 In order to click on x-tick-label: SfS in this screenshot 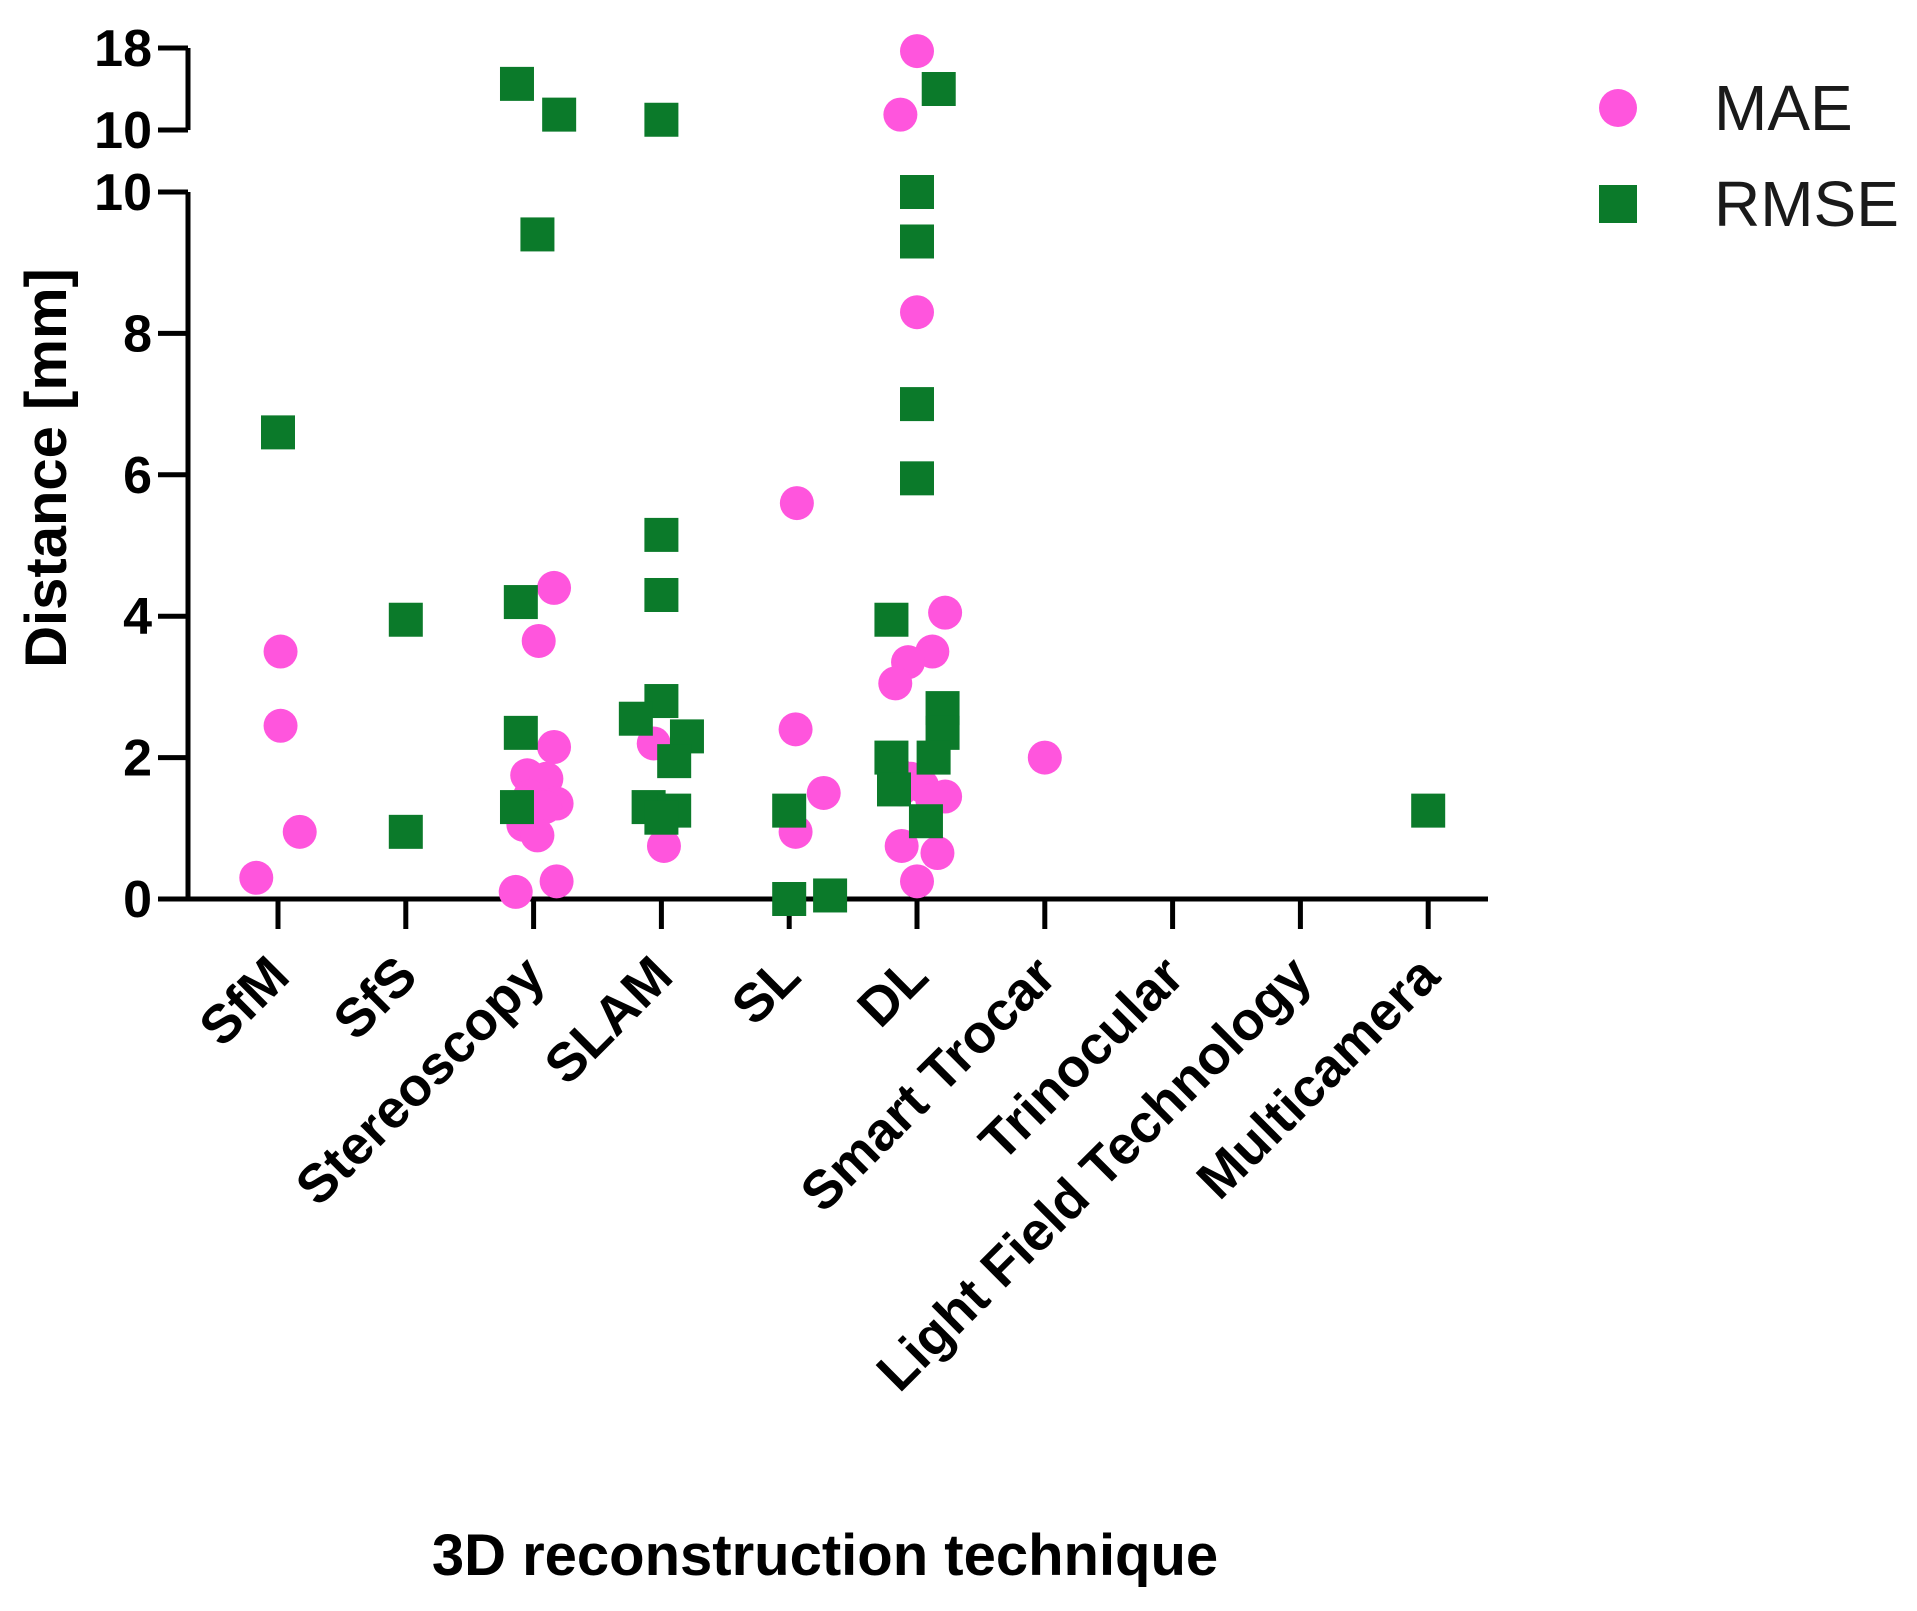, I will do `click(375, 998)`.